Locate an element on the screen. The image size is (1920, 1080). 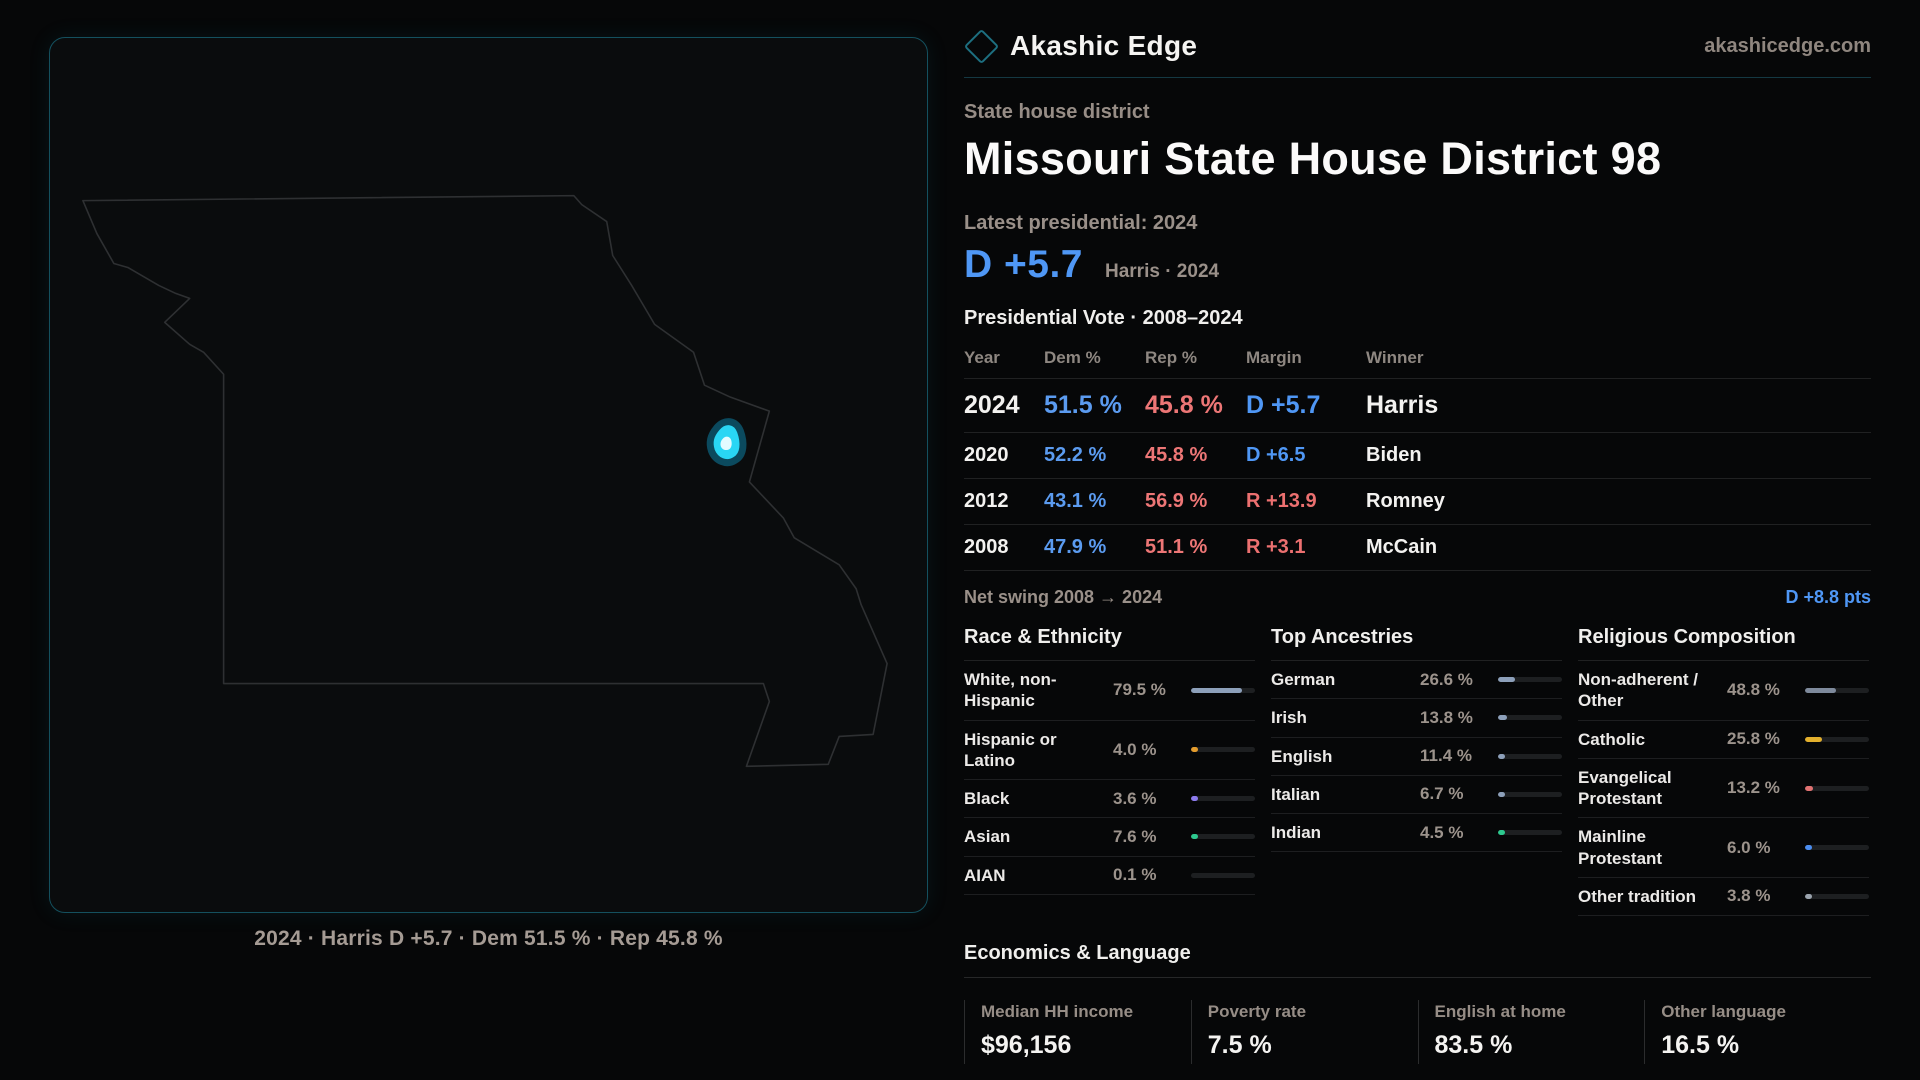
list-item: Hispanic or Latino 4.0 % is located at coordinates (1109, 750).